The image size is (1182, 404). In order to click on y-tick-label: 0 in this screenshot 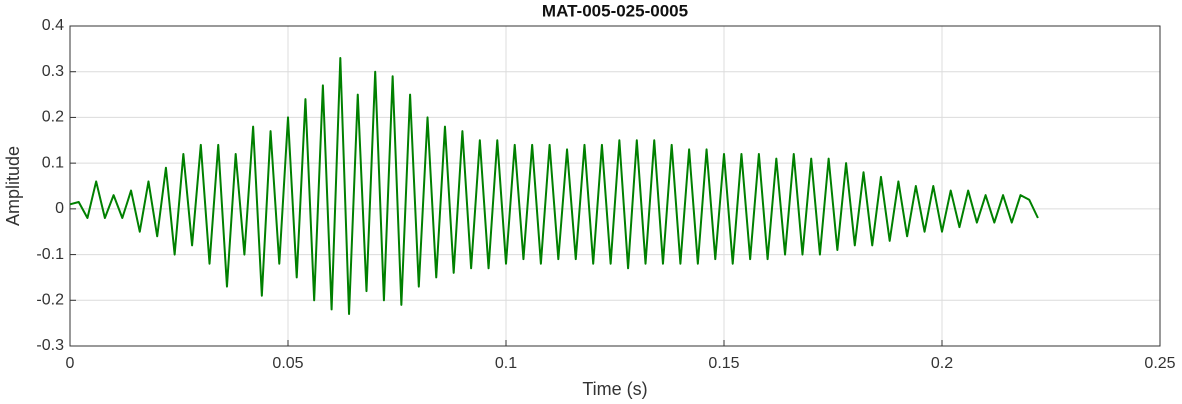, I will do `click(59, 208)`.